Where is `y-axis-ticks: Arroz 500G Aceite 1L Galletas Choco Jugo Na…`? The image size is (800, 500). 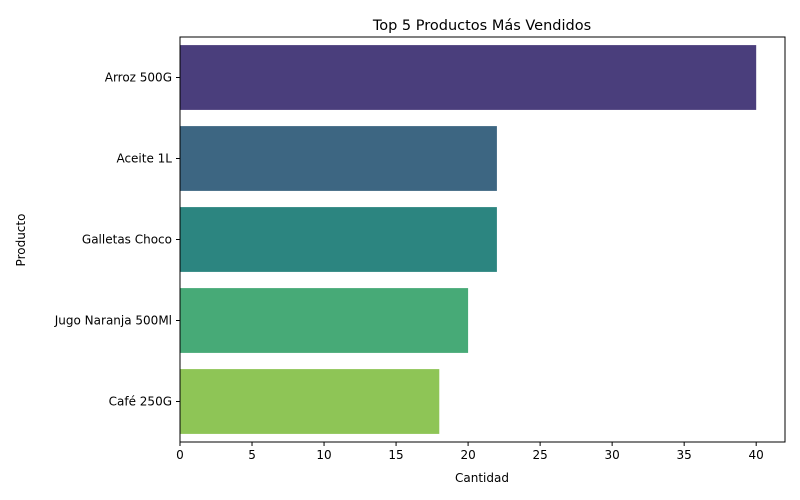
y-axis-ticks: Arroz 500G Aceite 1L Galletas Choco Jugo Na… is located at coordinates (117, 240).